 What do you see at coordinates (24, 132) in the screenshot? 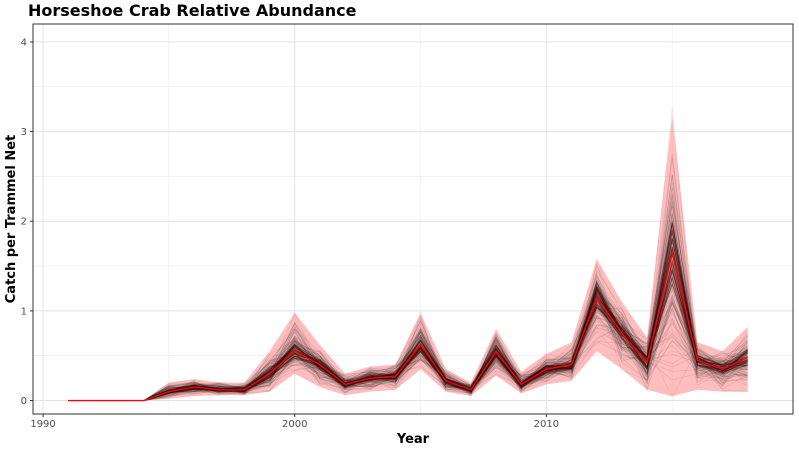
I see `y-tick-label: 3` at bounding box center [24, 132].